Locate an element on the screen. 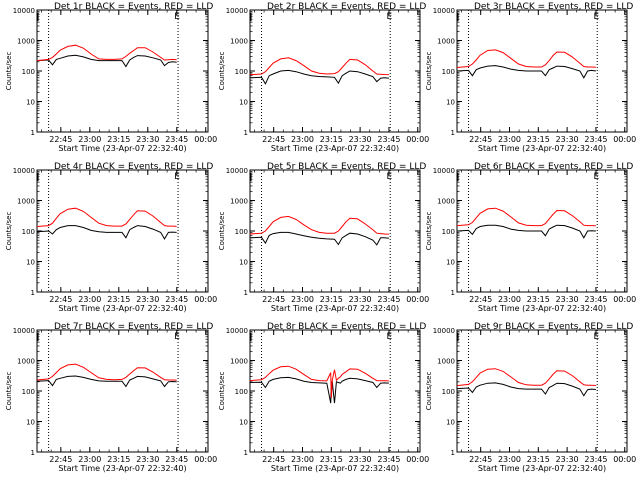  panel-title: Det 3r BLACK = Events, RED = LLD is located at coordinates (553, 7).